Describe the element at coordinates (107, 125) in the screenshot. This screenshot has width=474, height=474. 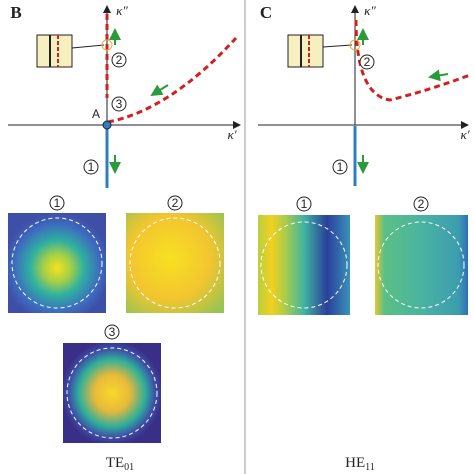
I see `point` at that location.